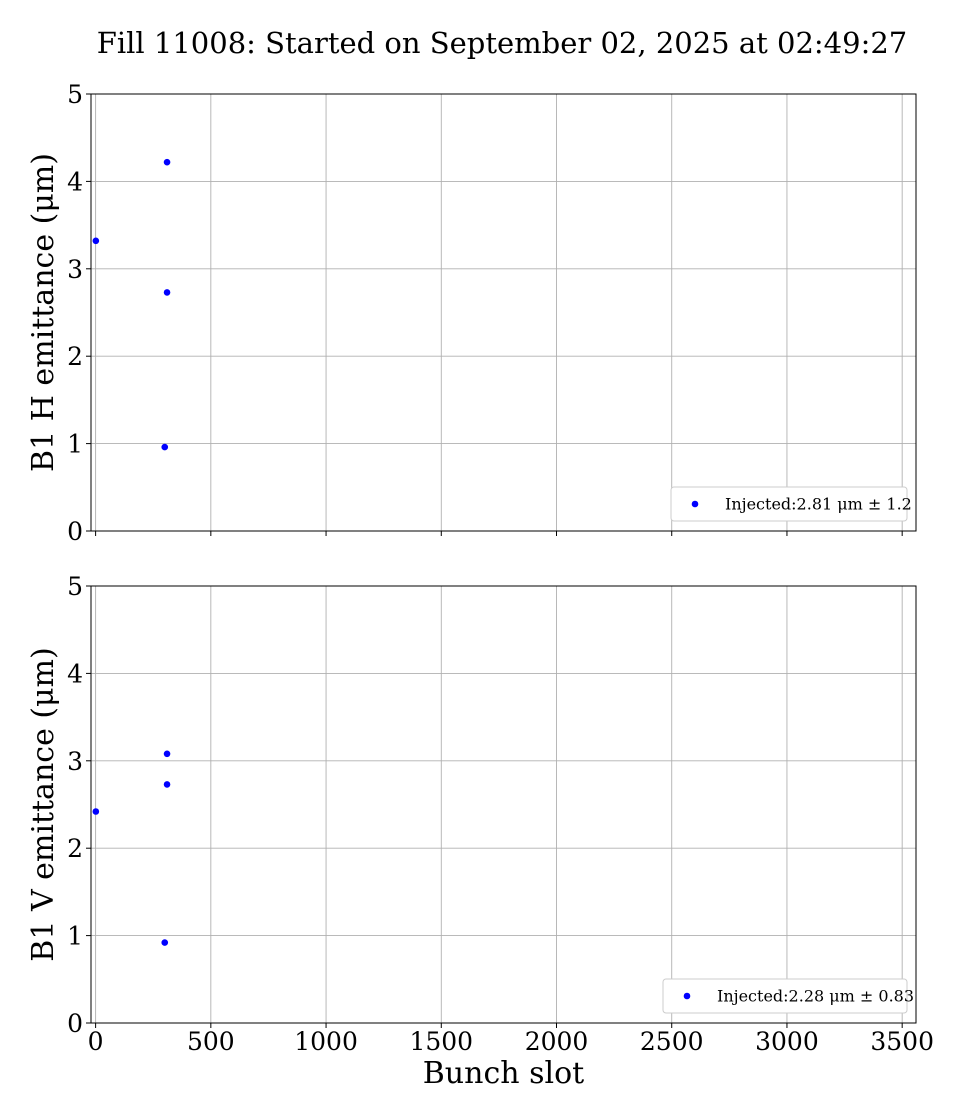 The width and height of the screenshot is (960, 1120). Describe the element at coordinates (902, 1041) in the screenshot. I see `x-tick-label: 3500` at that location.